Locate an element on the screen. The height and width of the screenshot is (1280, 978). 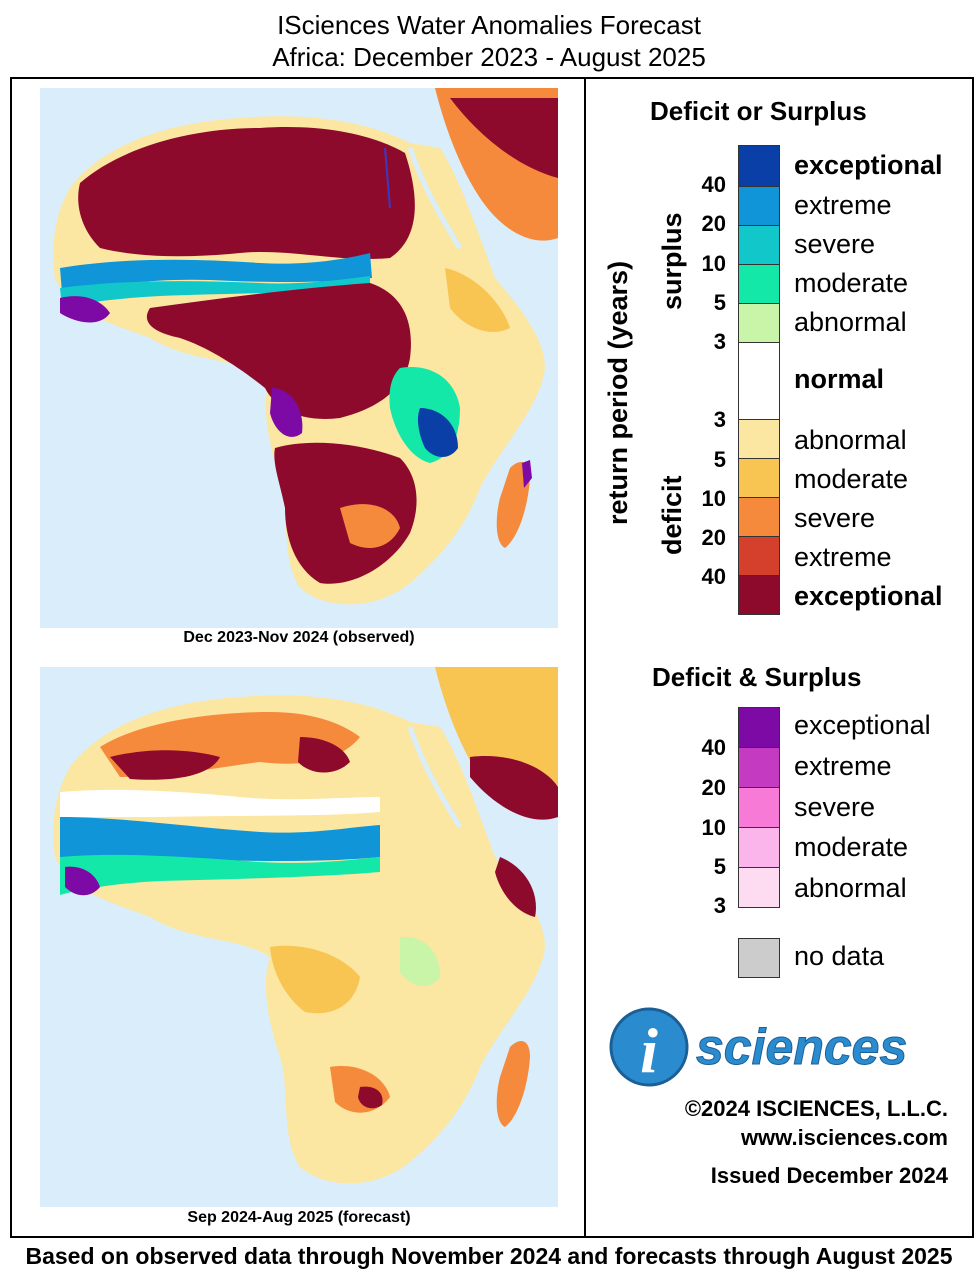
both-num-5: 5 is located at coordinates (719, 866).